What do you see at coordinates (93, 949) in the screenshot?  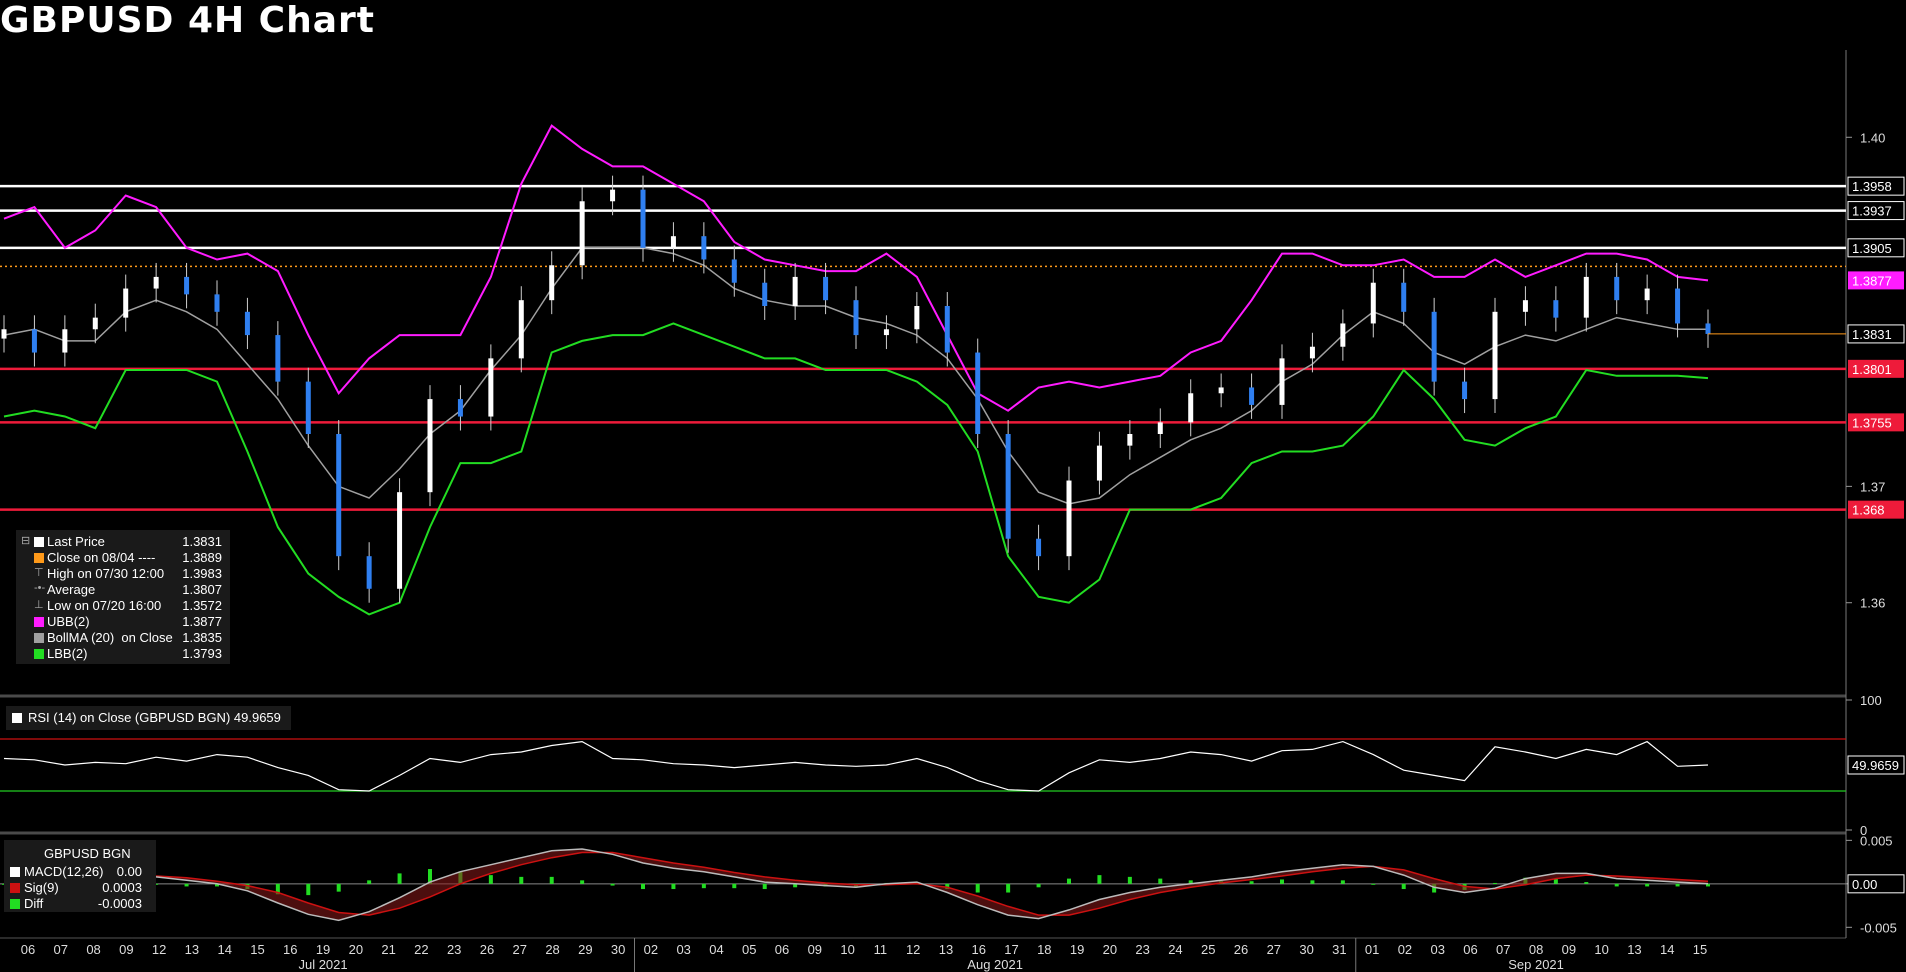 I see `x-tick-label: 08` at bounding box center [93, 949].